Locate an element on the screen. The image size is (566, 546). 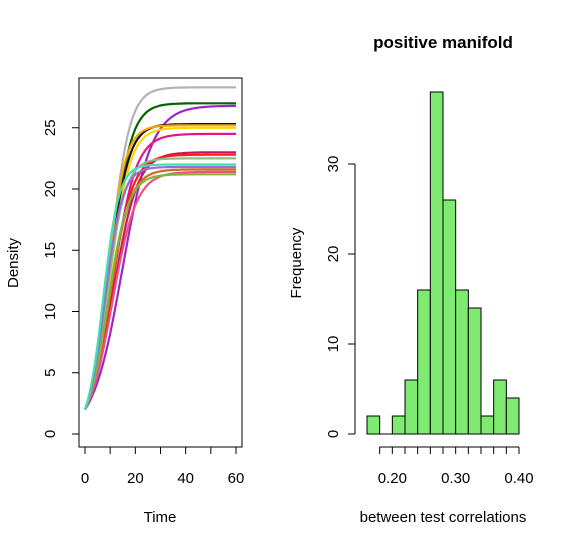
y-axis: 0 10 20 30 is located at coordinates (340, 297).